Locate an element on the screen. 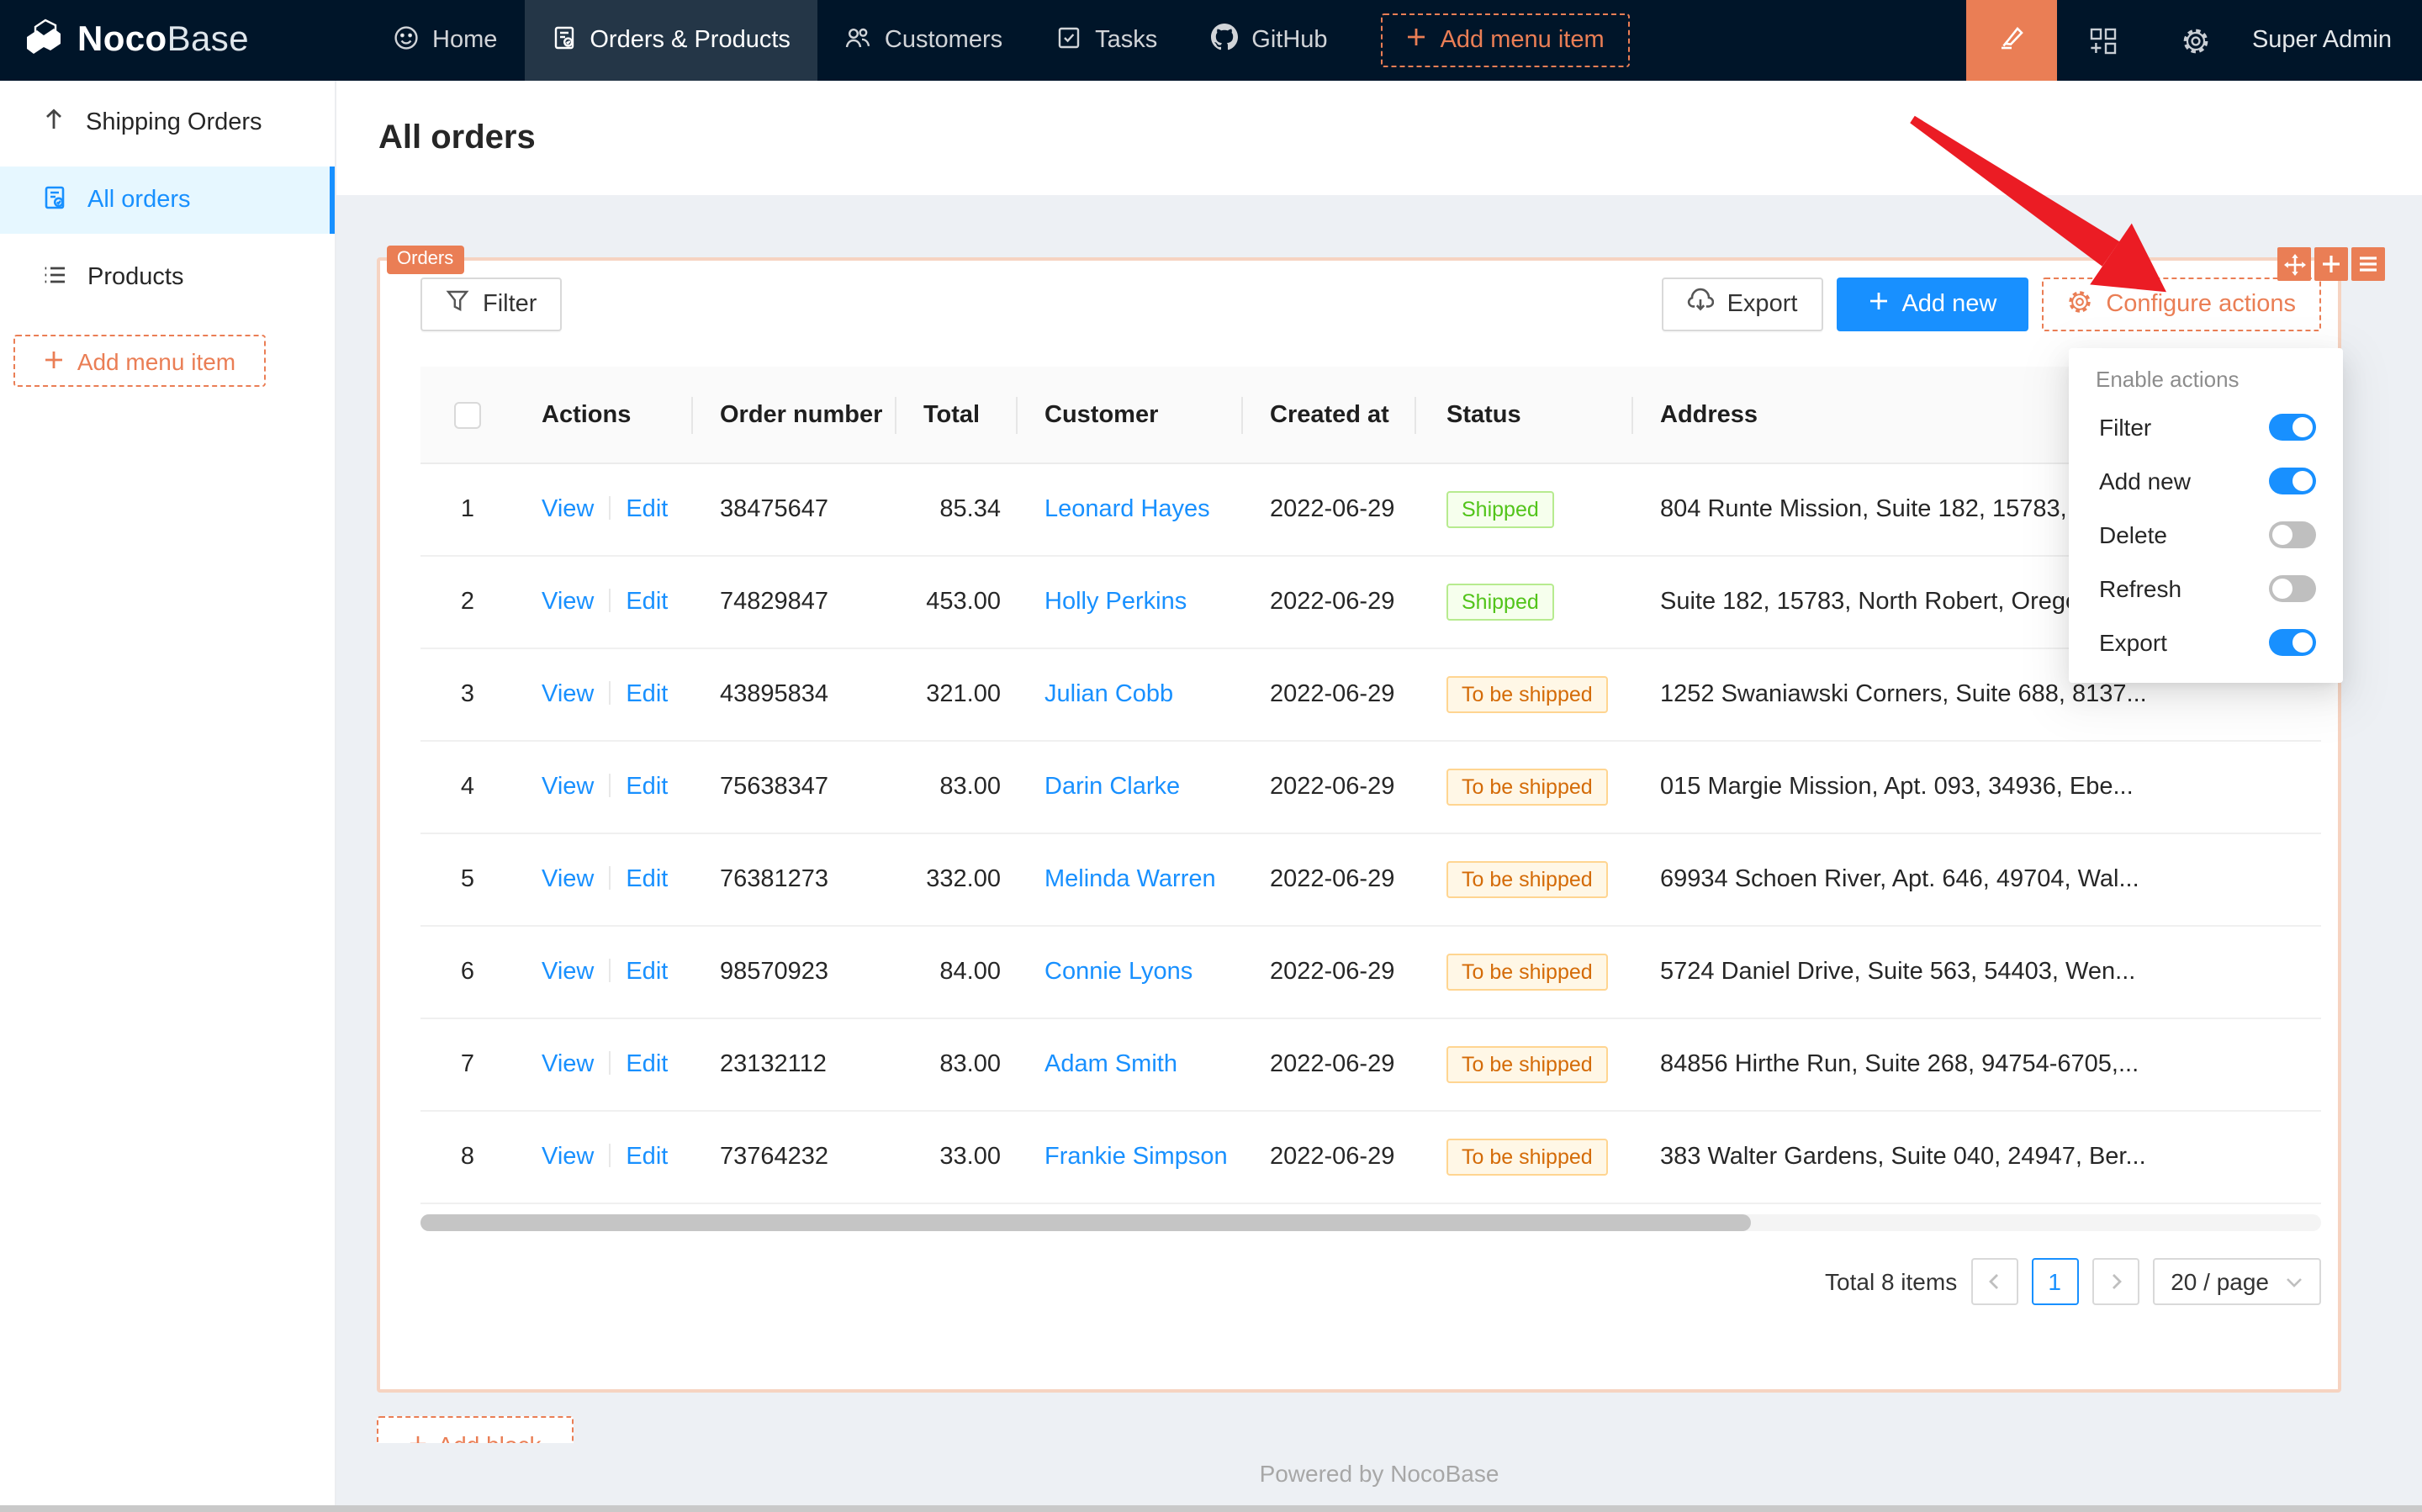  export-button: Export is located at coordinates (1742, 304).